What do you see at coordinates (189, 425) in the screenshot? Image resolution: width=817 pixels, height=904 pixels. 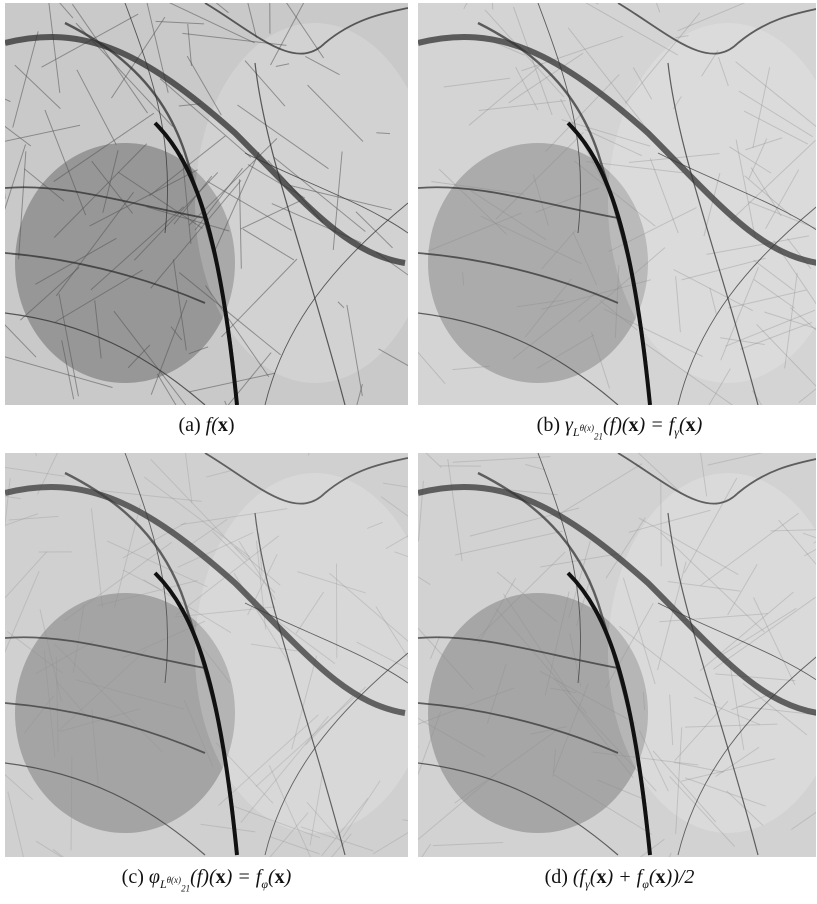 I see `label: (a)` at bounding box center [189, 425].